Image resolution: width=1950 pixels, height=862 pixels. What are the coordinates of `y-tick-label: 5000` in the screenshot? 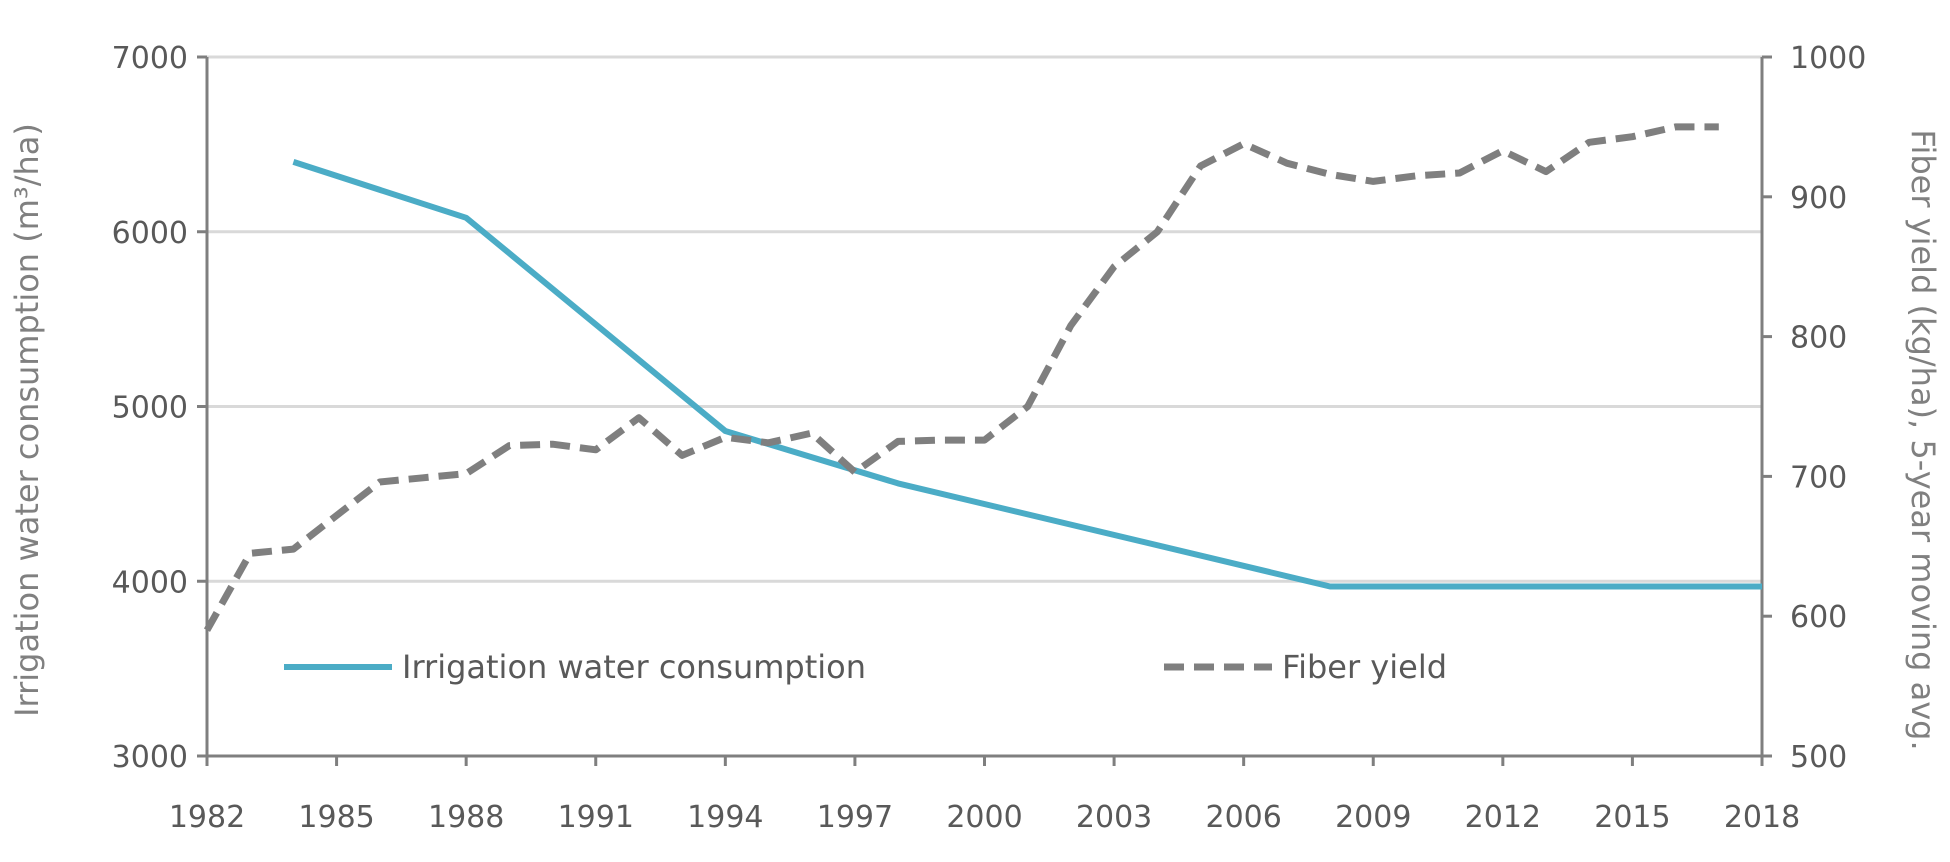 It's located at (150, 408).